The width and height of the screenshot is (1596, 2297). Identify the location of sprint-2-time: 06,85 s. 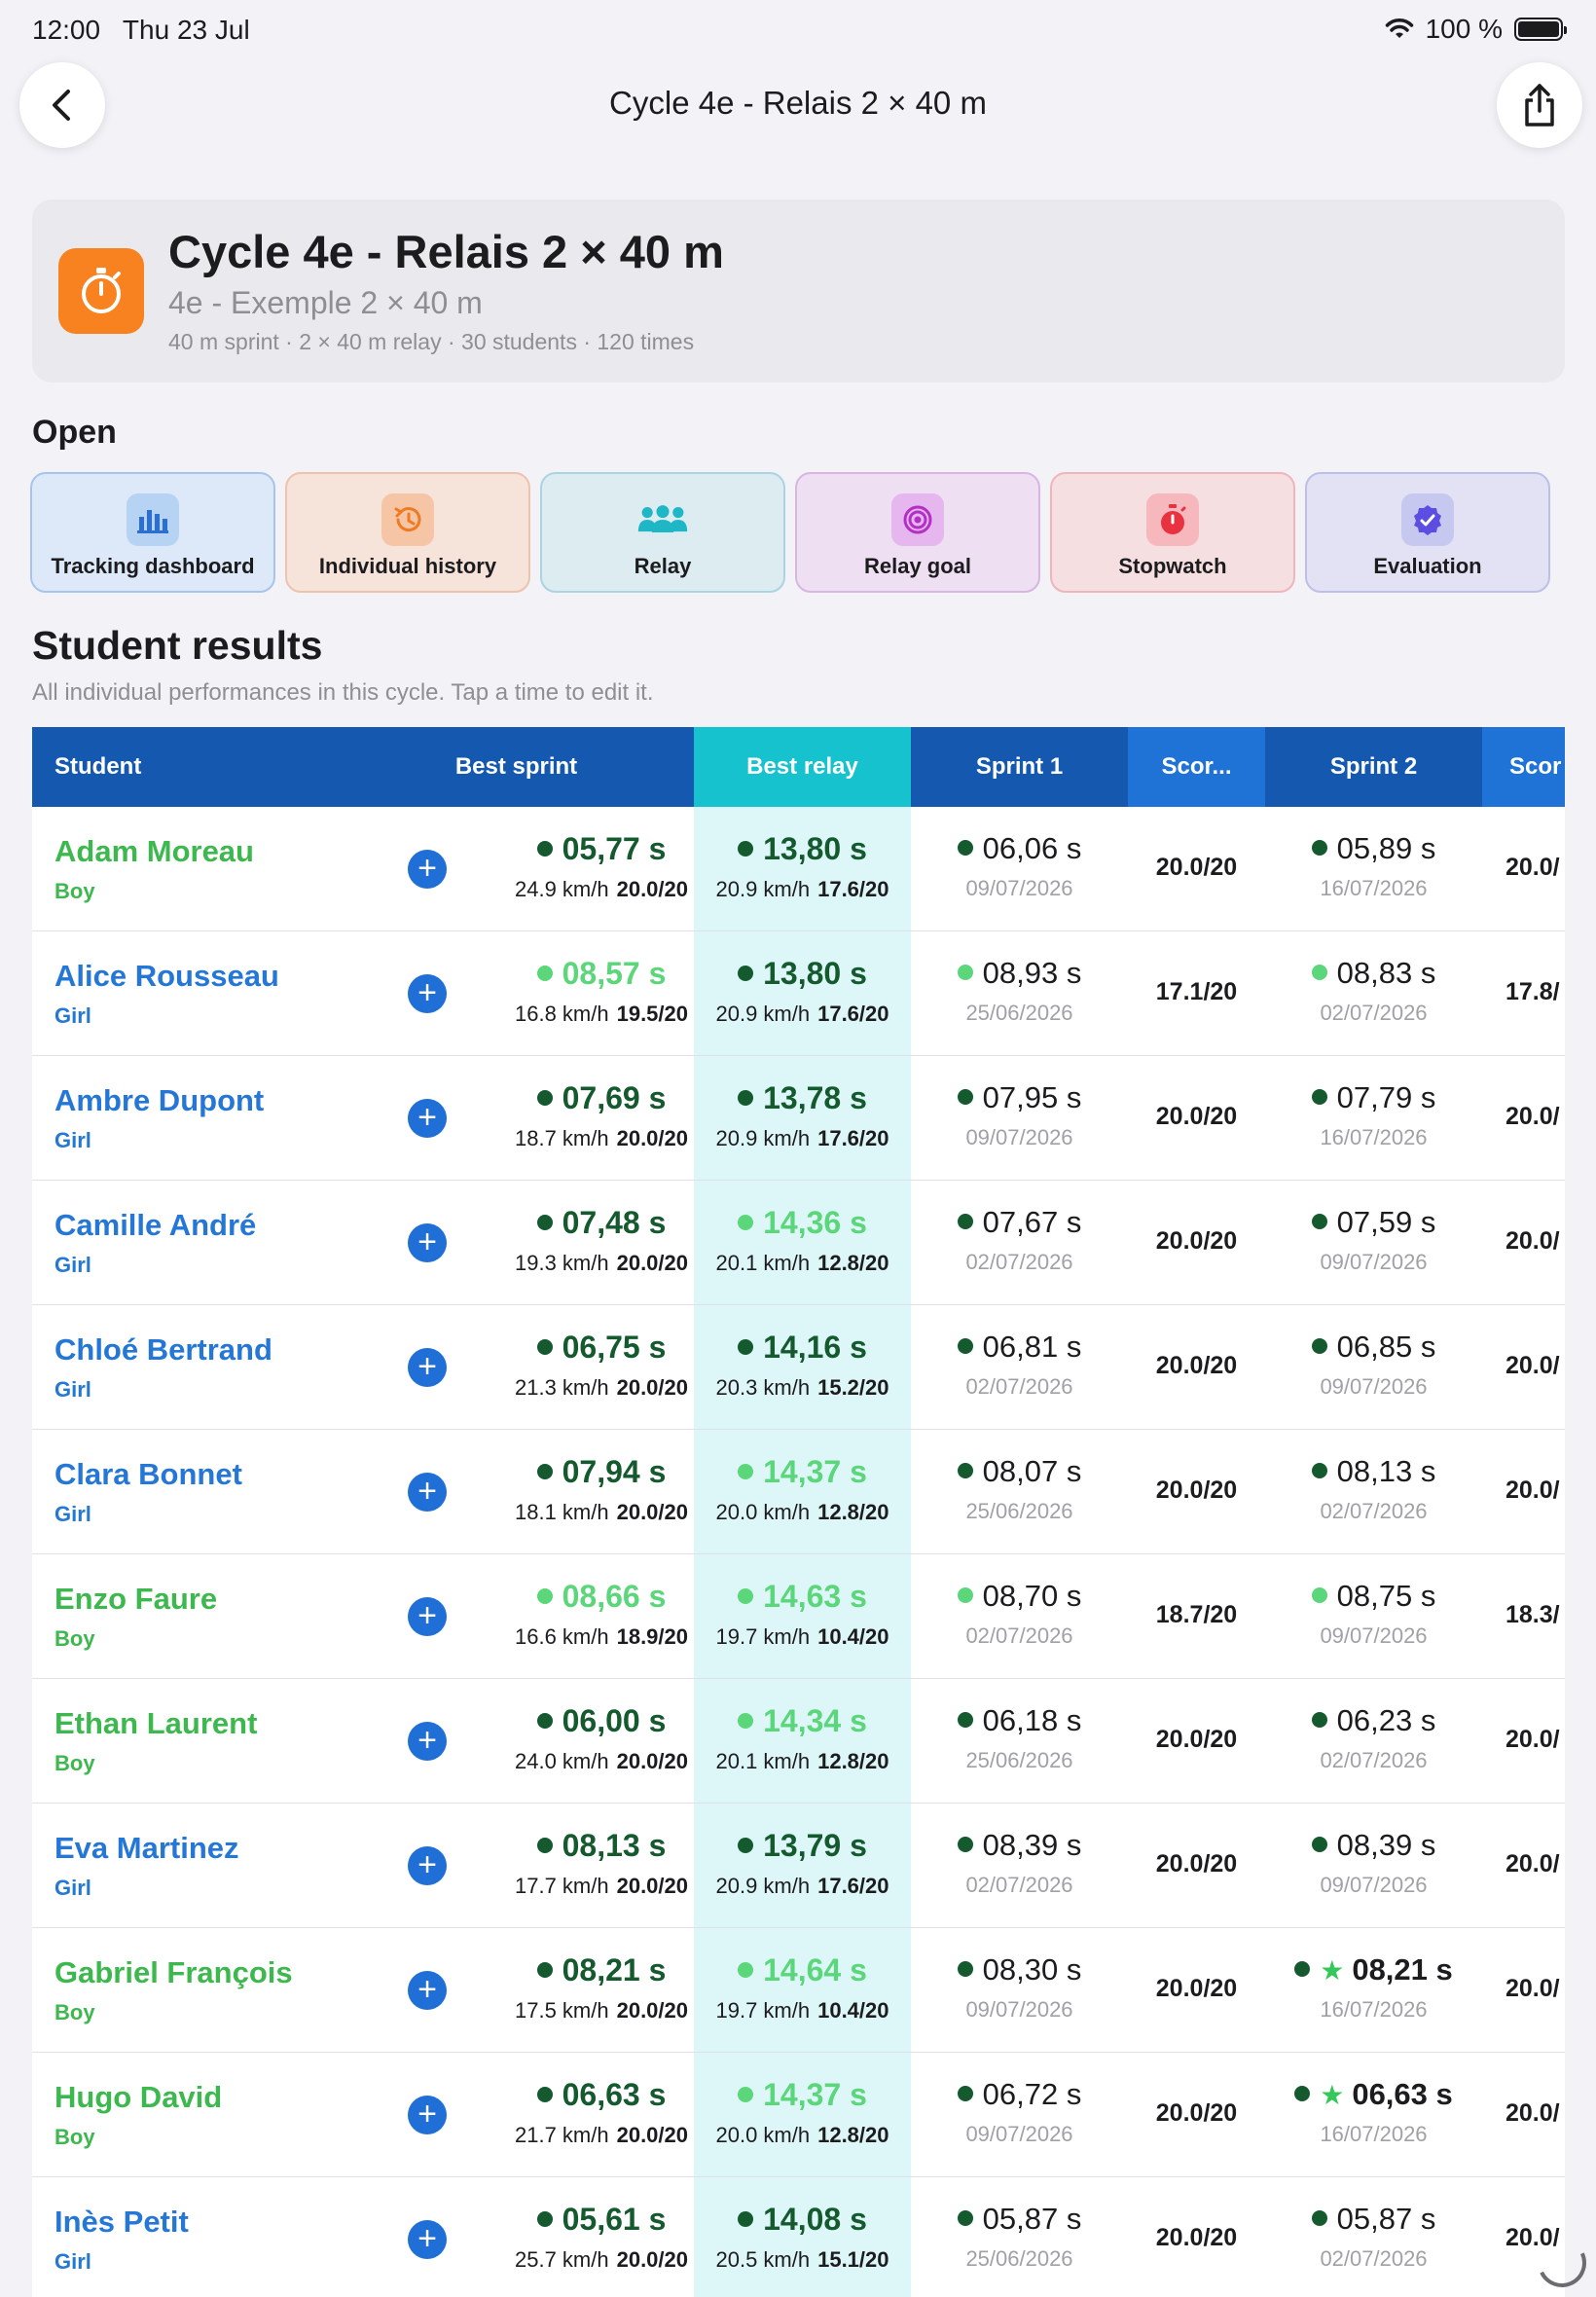
(1386, 1347).